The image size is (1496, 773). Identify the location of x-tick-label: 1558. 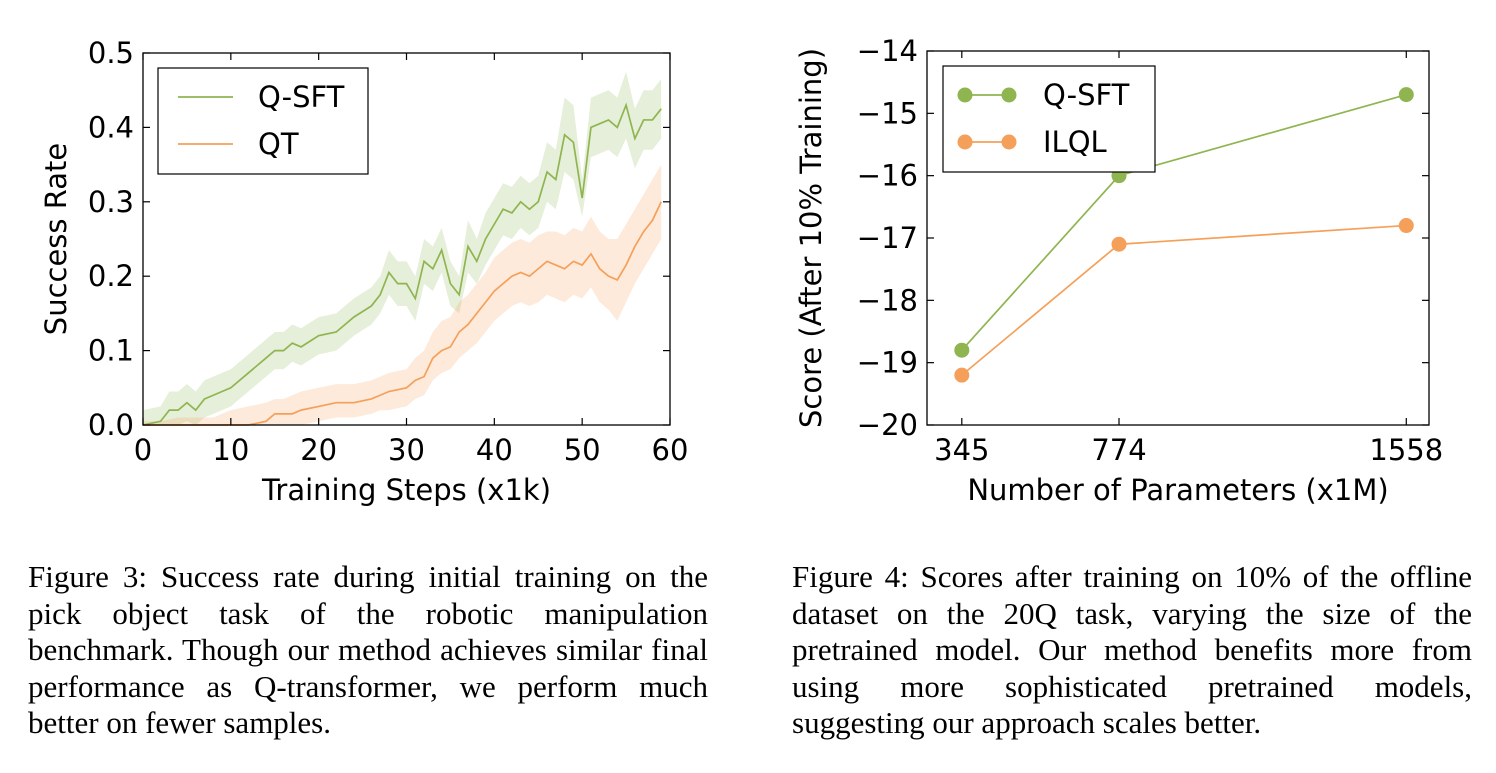
(1406, 450).